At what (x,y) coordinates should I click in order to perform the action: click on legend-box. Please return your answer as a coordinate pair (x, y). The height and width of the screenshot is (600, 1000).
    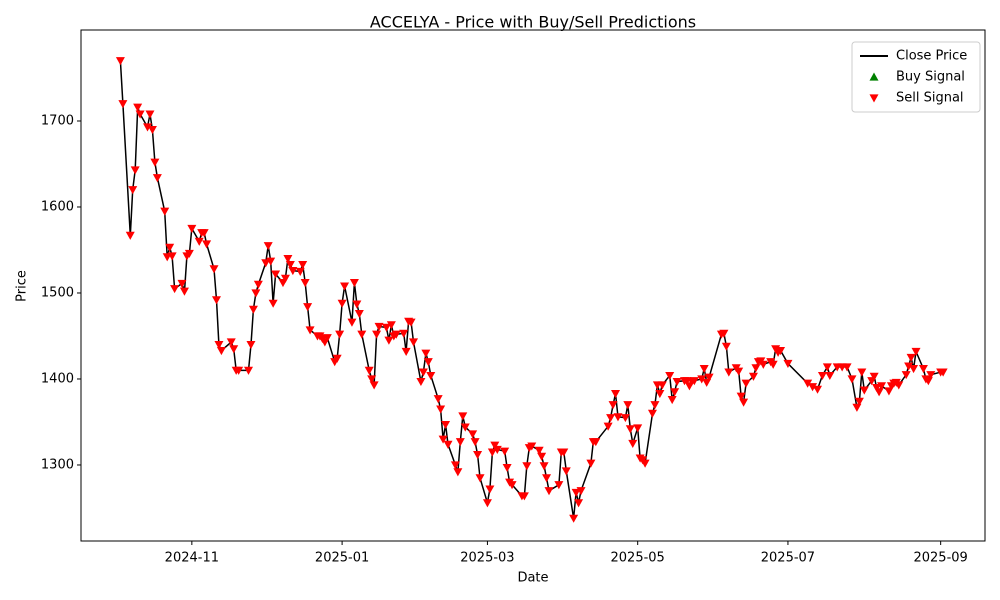
    Looking at the image, I should click on (916, 77).